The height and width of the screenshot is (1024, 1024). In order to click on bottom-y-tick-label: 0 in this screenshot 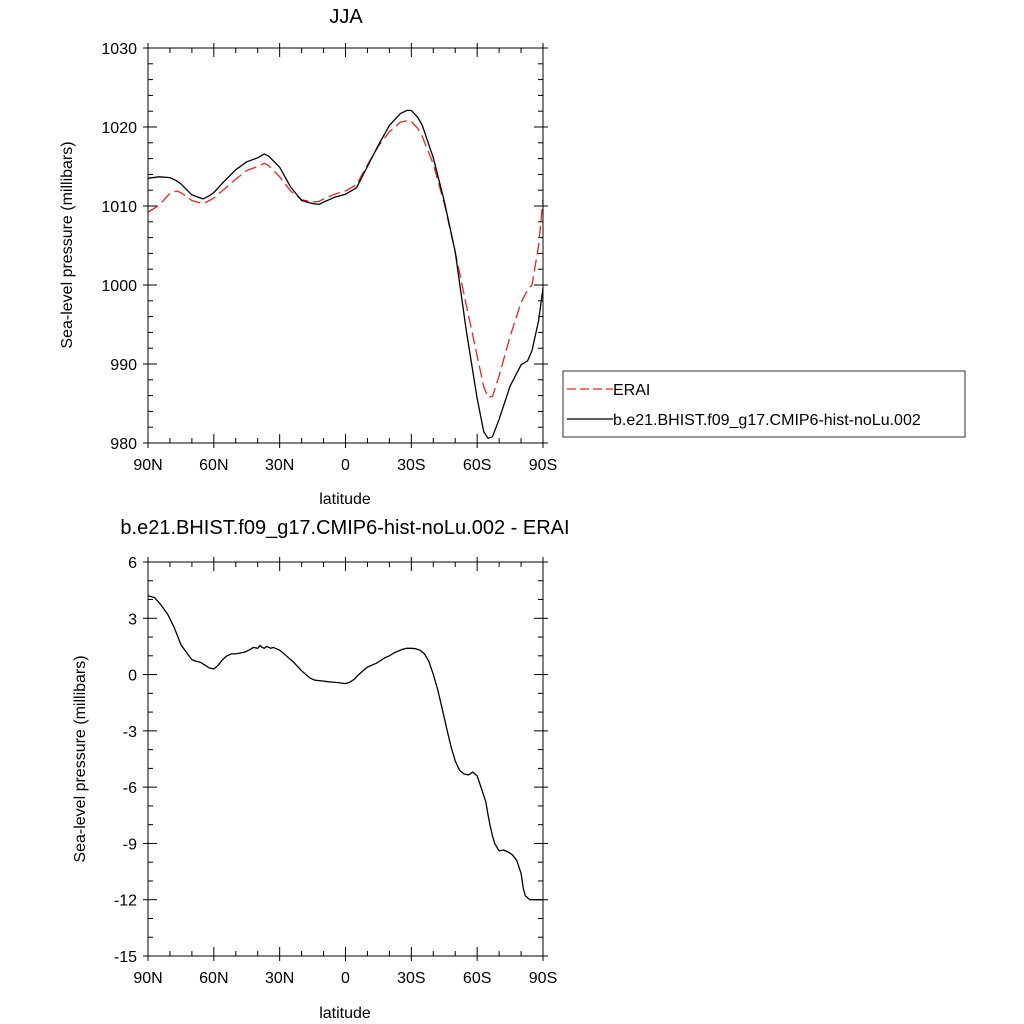, I will do `click(132, 676)`.